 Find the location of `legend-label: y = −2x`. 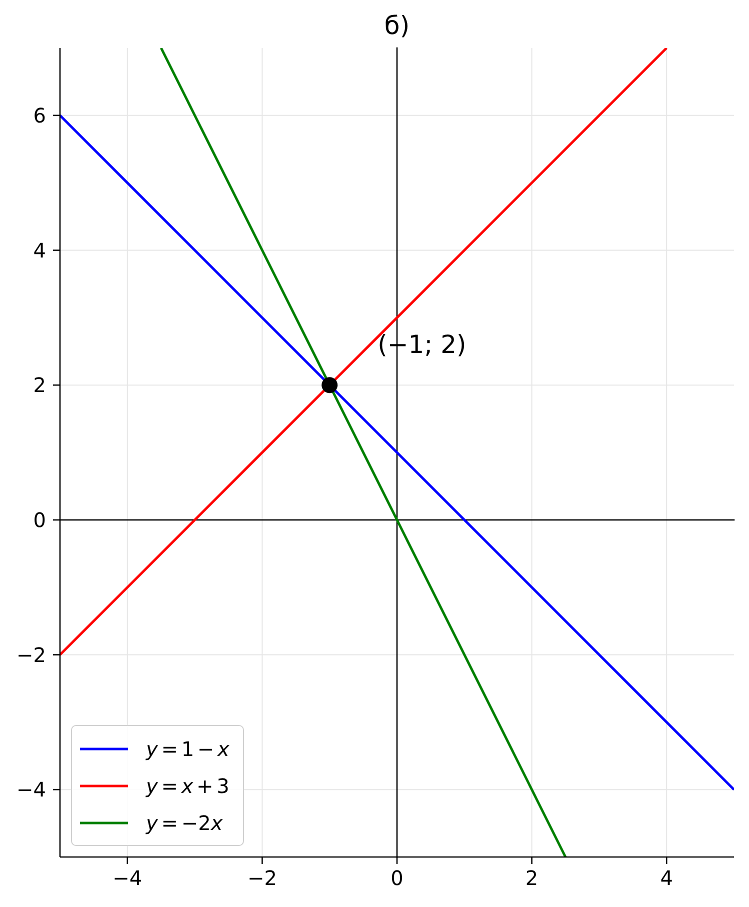

legend-label: y = −2x is located at coordinates (184, 822).